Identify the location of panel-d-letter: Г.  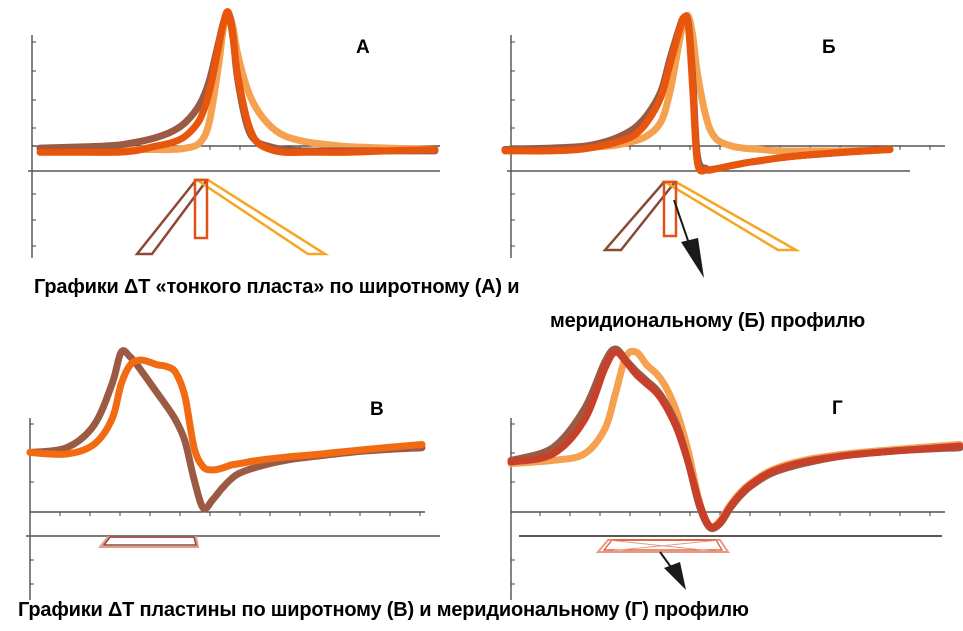
(837, 408).